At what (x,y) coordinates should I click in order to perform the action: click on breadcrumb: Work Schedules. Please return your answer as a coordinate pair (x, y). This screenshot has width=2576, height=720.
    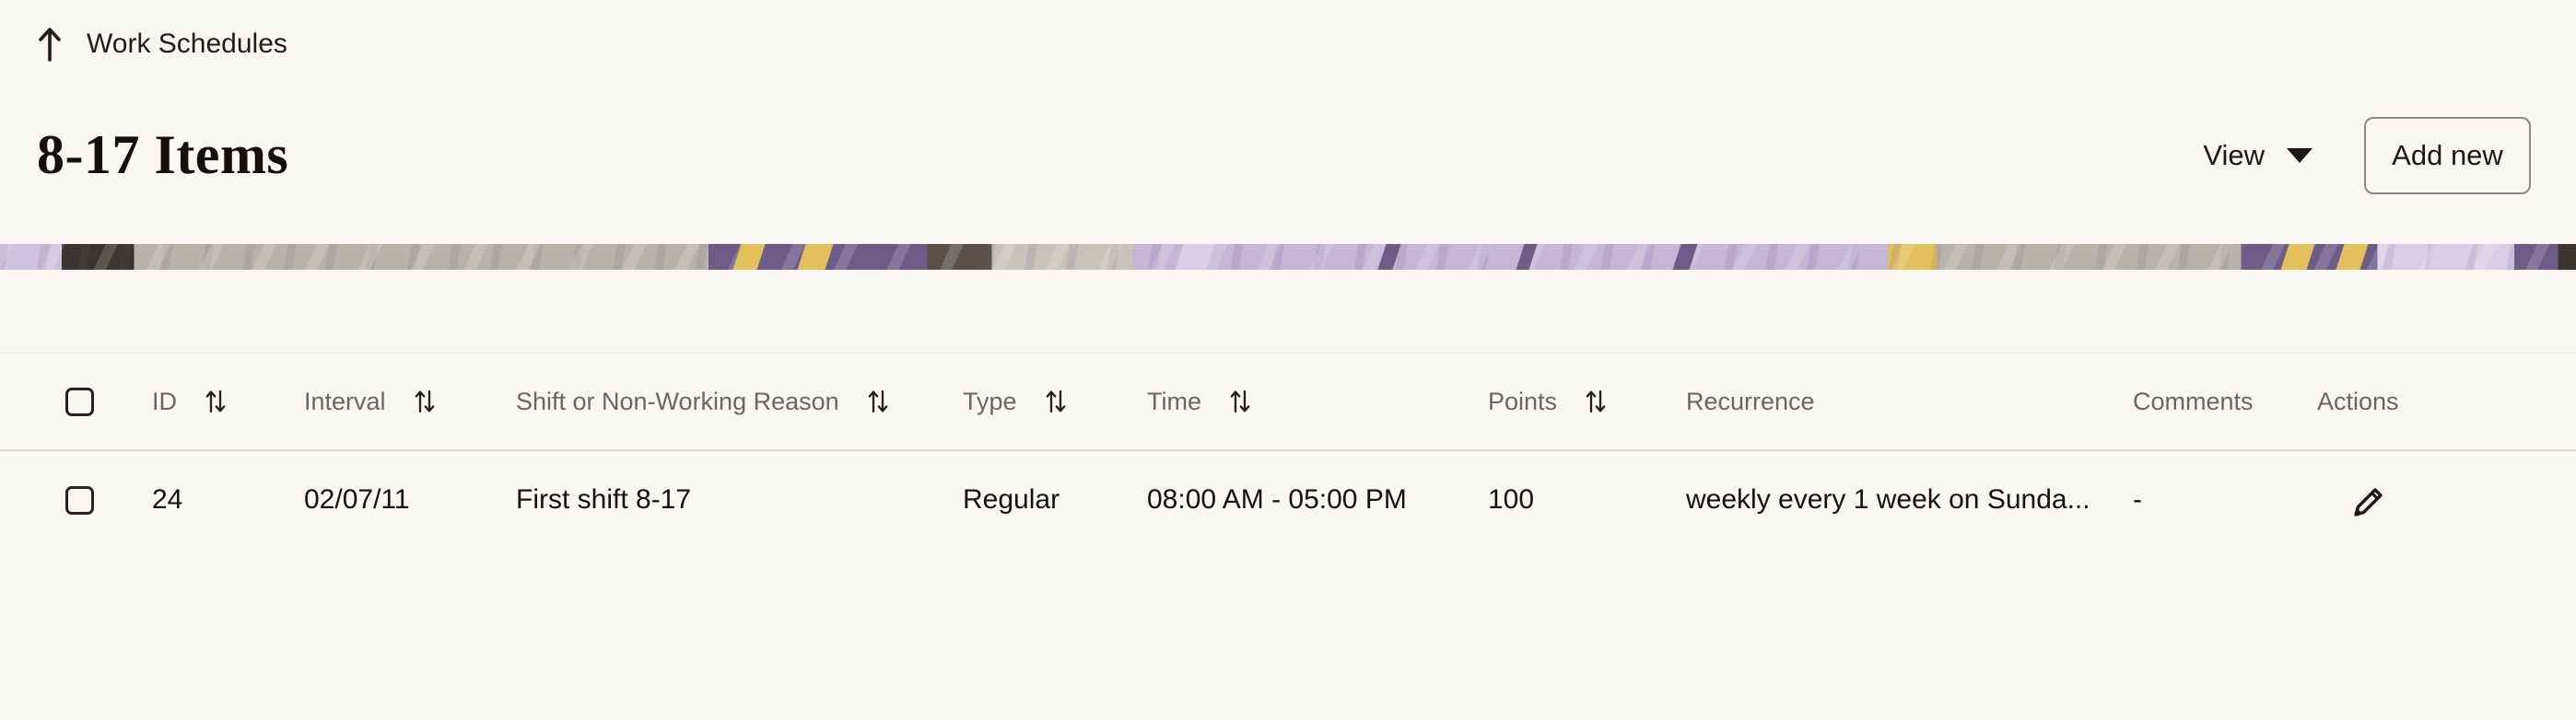
    Looking at the image, I should click on (162, 44).